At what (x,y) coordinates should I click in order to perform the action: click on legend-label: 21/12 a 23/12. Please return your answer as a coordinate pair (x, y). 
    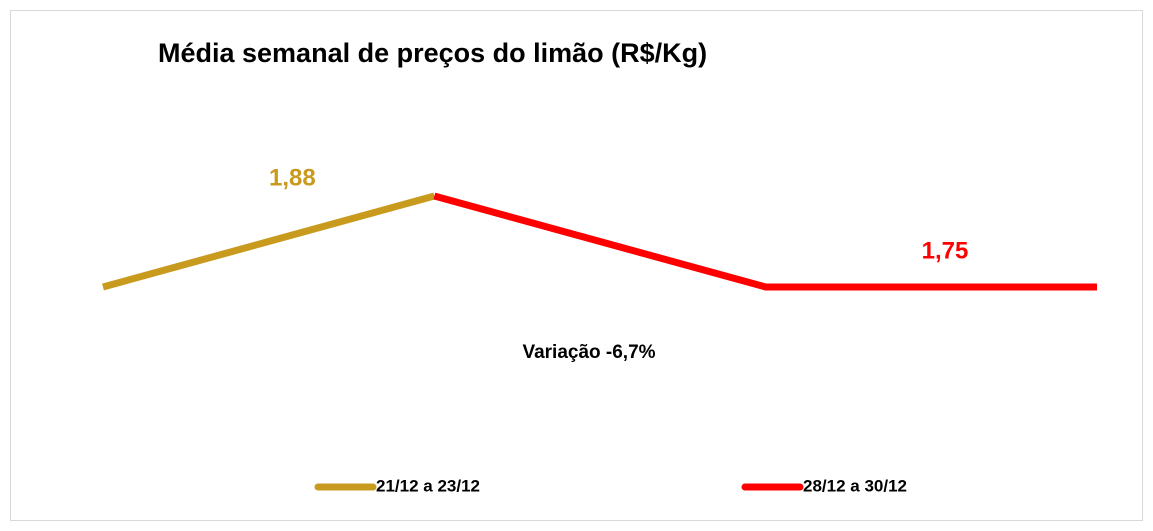
    Looking at the image, I should click on (428, 485).